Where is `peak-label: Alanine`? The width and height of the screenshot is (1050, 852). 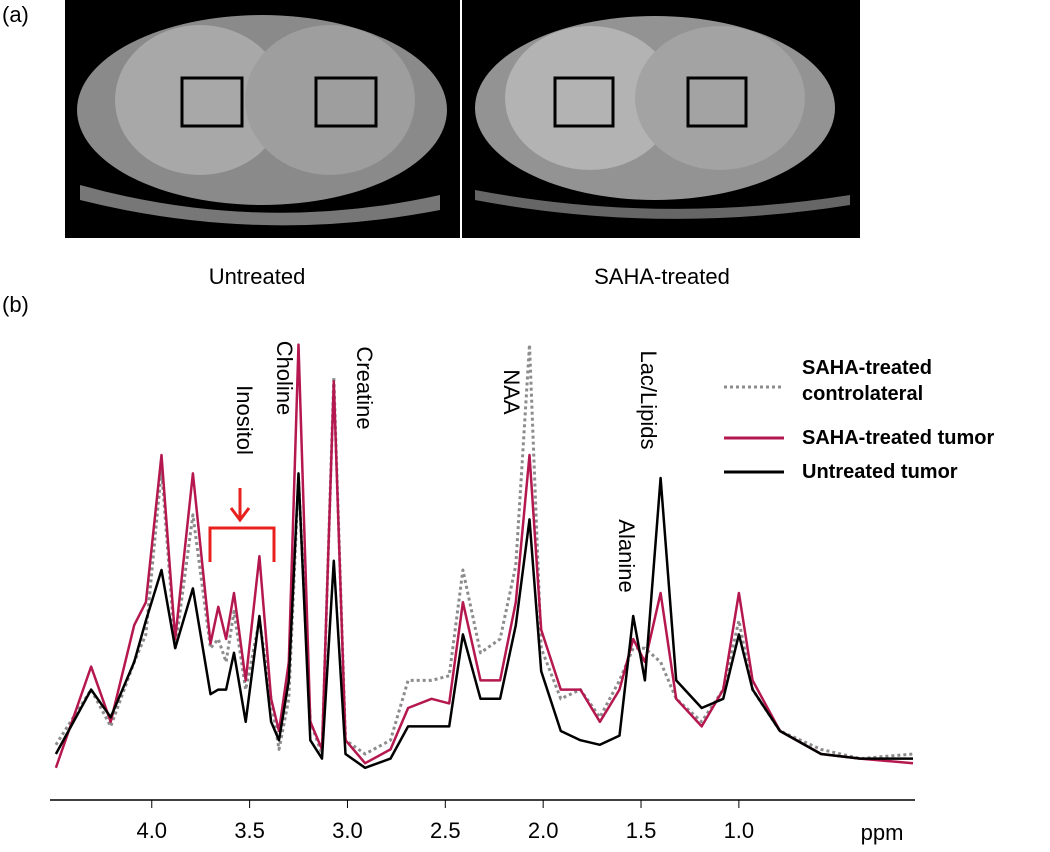 peak-label: Alanine is located at coordinates (626, 555).